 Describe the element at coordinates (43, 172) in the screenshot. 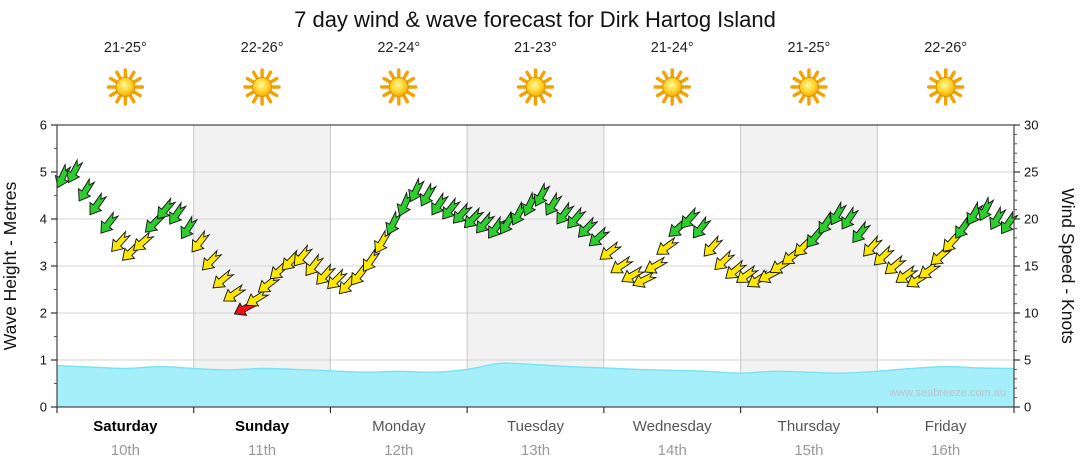

I see `left-axis-tick-label: 5` at that location.